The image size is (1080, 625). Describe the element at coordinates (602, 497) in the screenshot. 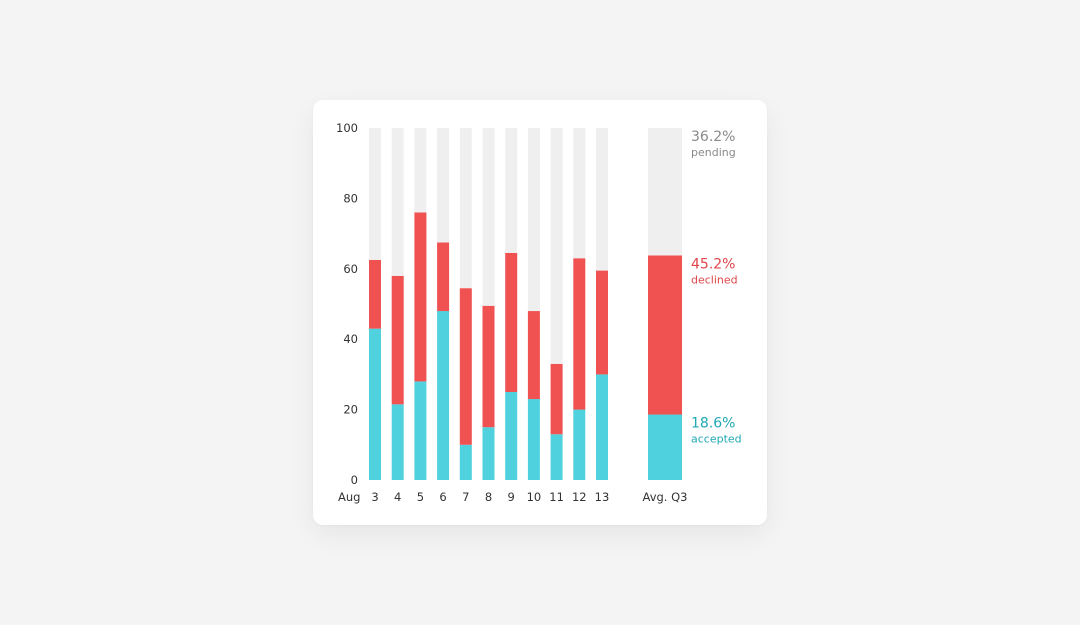

I see `x-tick-label: 13` at that location.